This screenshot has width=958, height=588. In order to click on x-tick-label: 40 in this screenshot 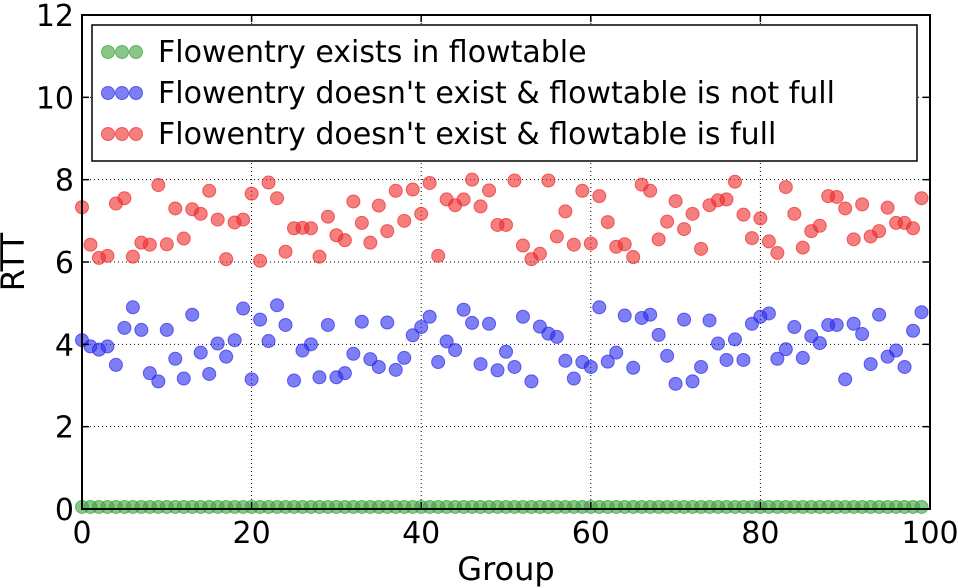, I will do `click(421, 533)`.